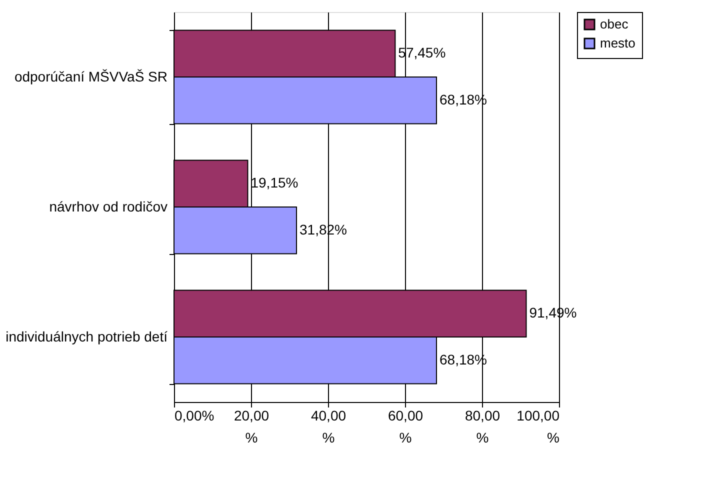 This screenshot has height=477, width=720. I want to click on x-tick-label: 60,00 %, so click(406, 427).